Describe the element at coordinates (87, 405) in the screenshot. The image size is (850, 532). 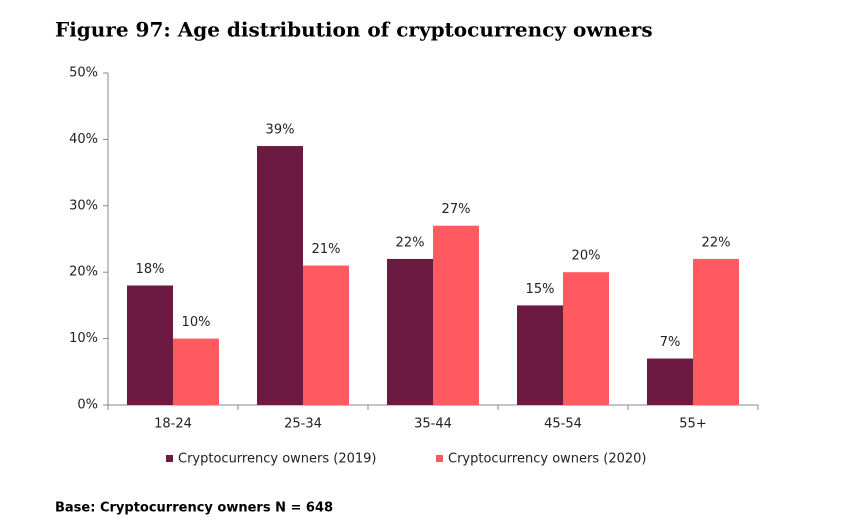
I see `y-tick-label: 0%` at that location.